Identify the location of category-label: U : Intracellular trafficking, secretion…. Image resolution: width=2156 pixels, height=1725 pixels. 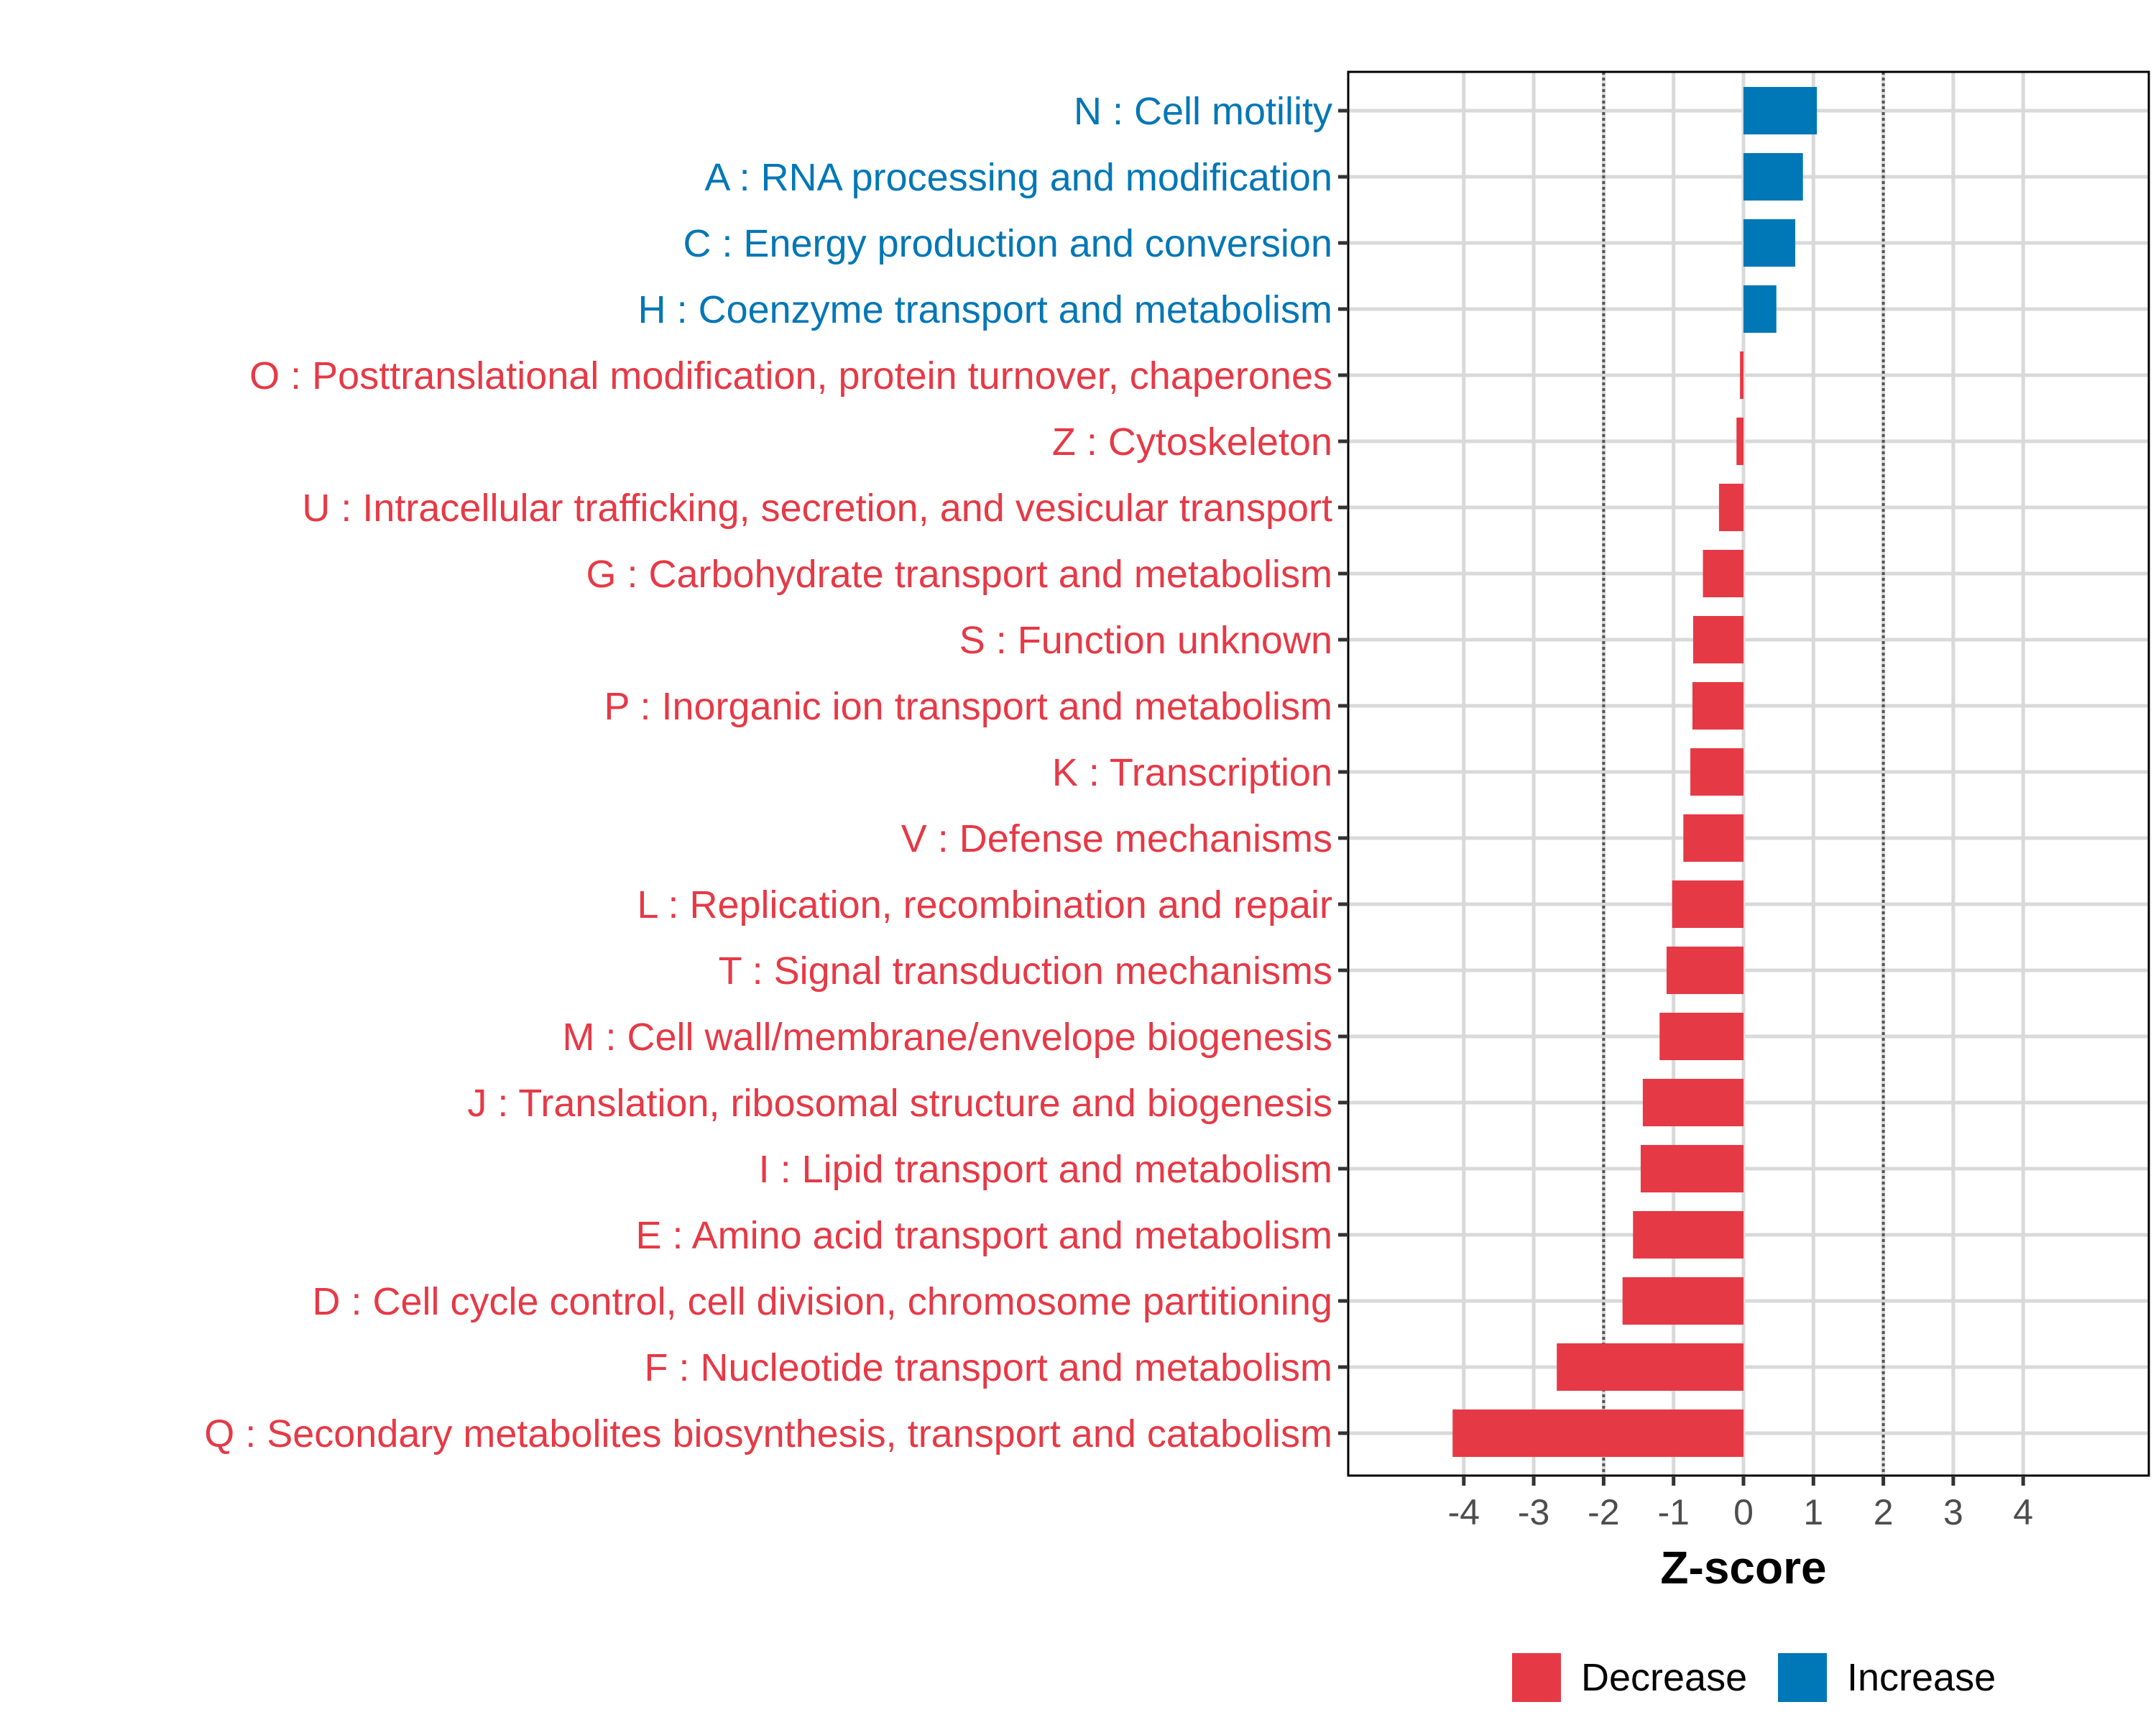
(817, 508).